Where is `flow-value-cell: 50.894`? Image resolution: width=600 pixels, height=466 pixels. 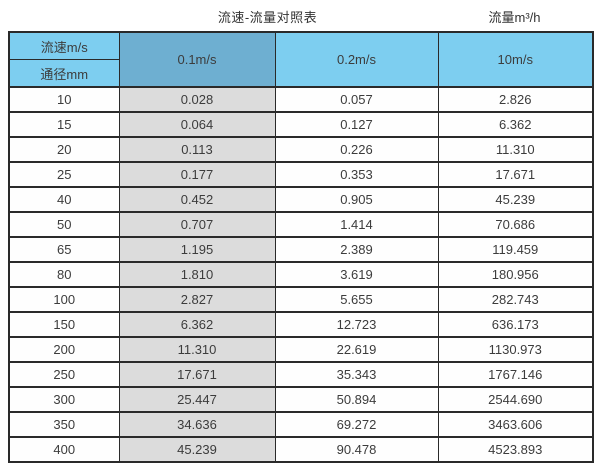 flow-value-cell: 50.894 is located at coordinates (356, 399).